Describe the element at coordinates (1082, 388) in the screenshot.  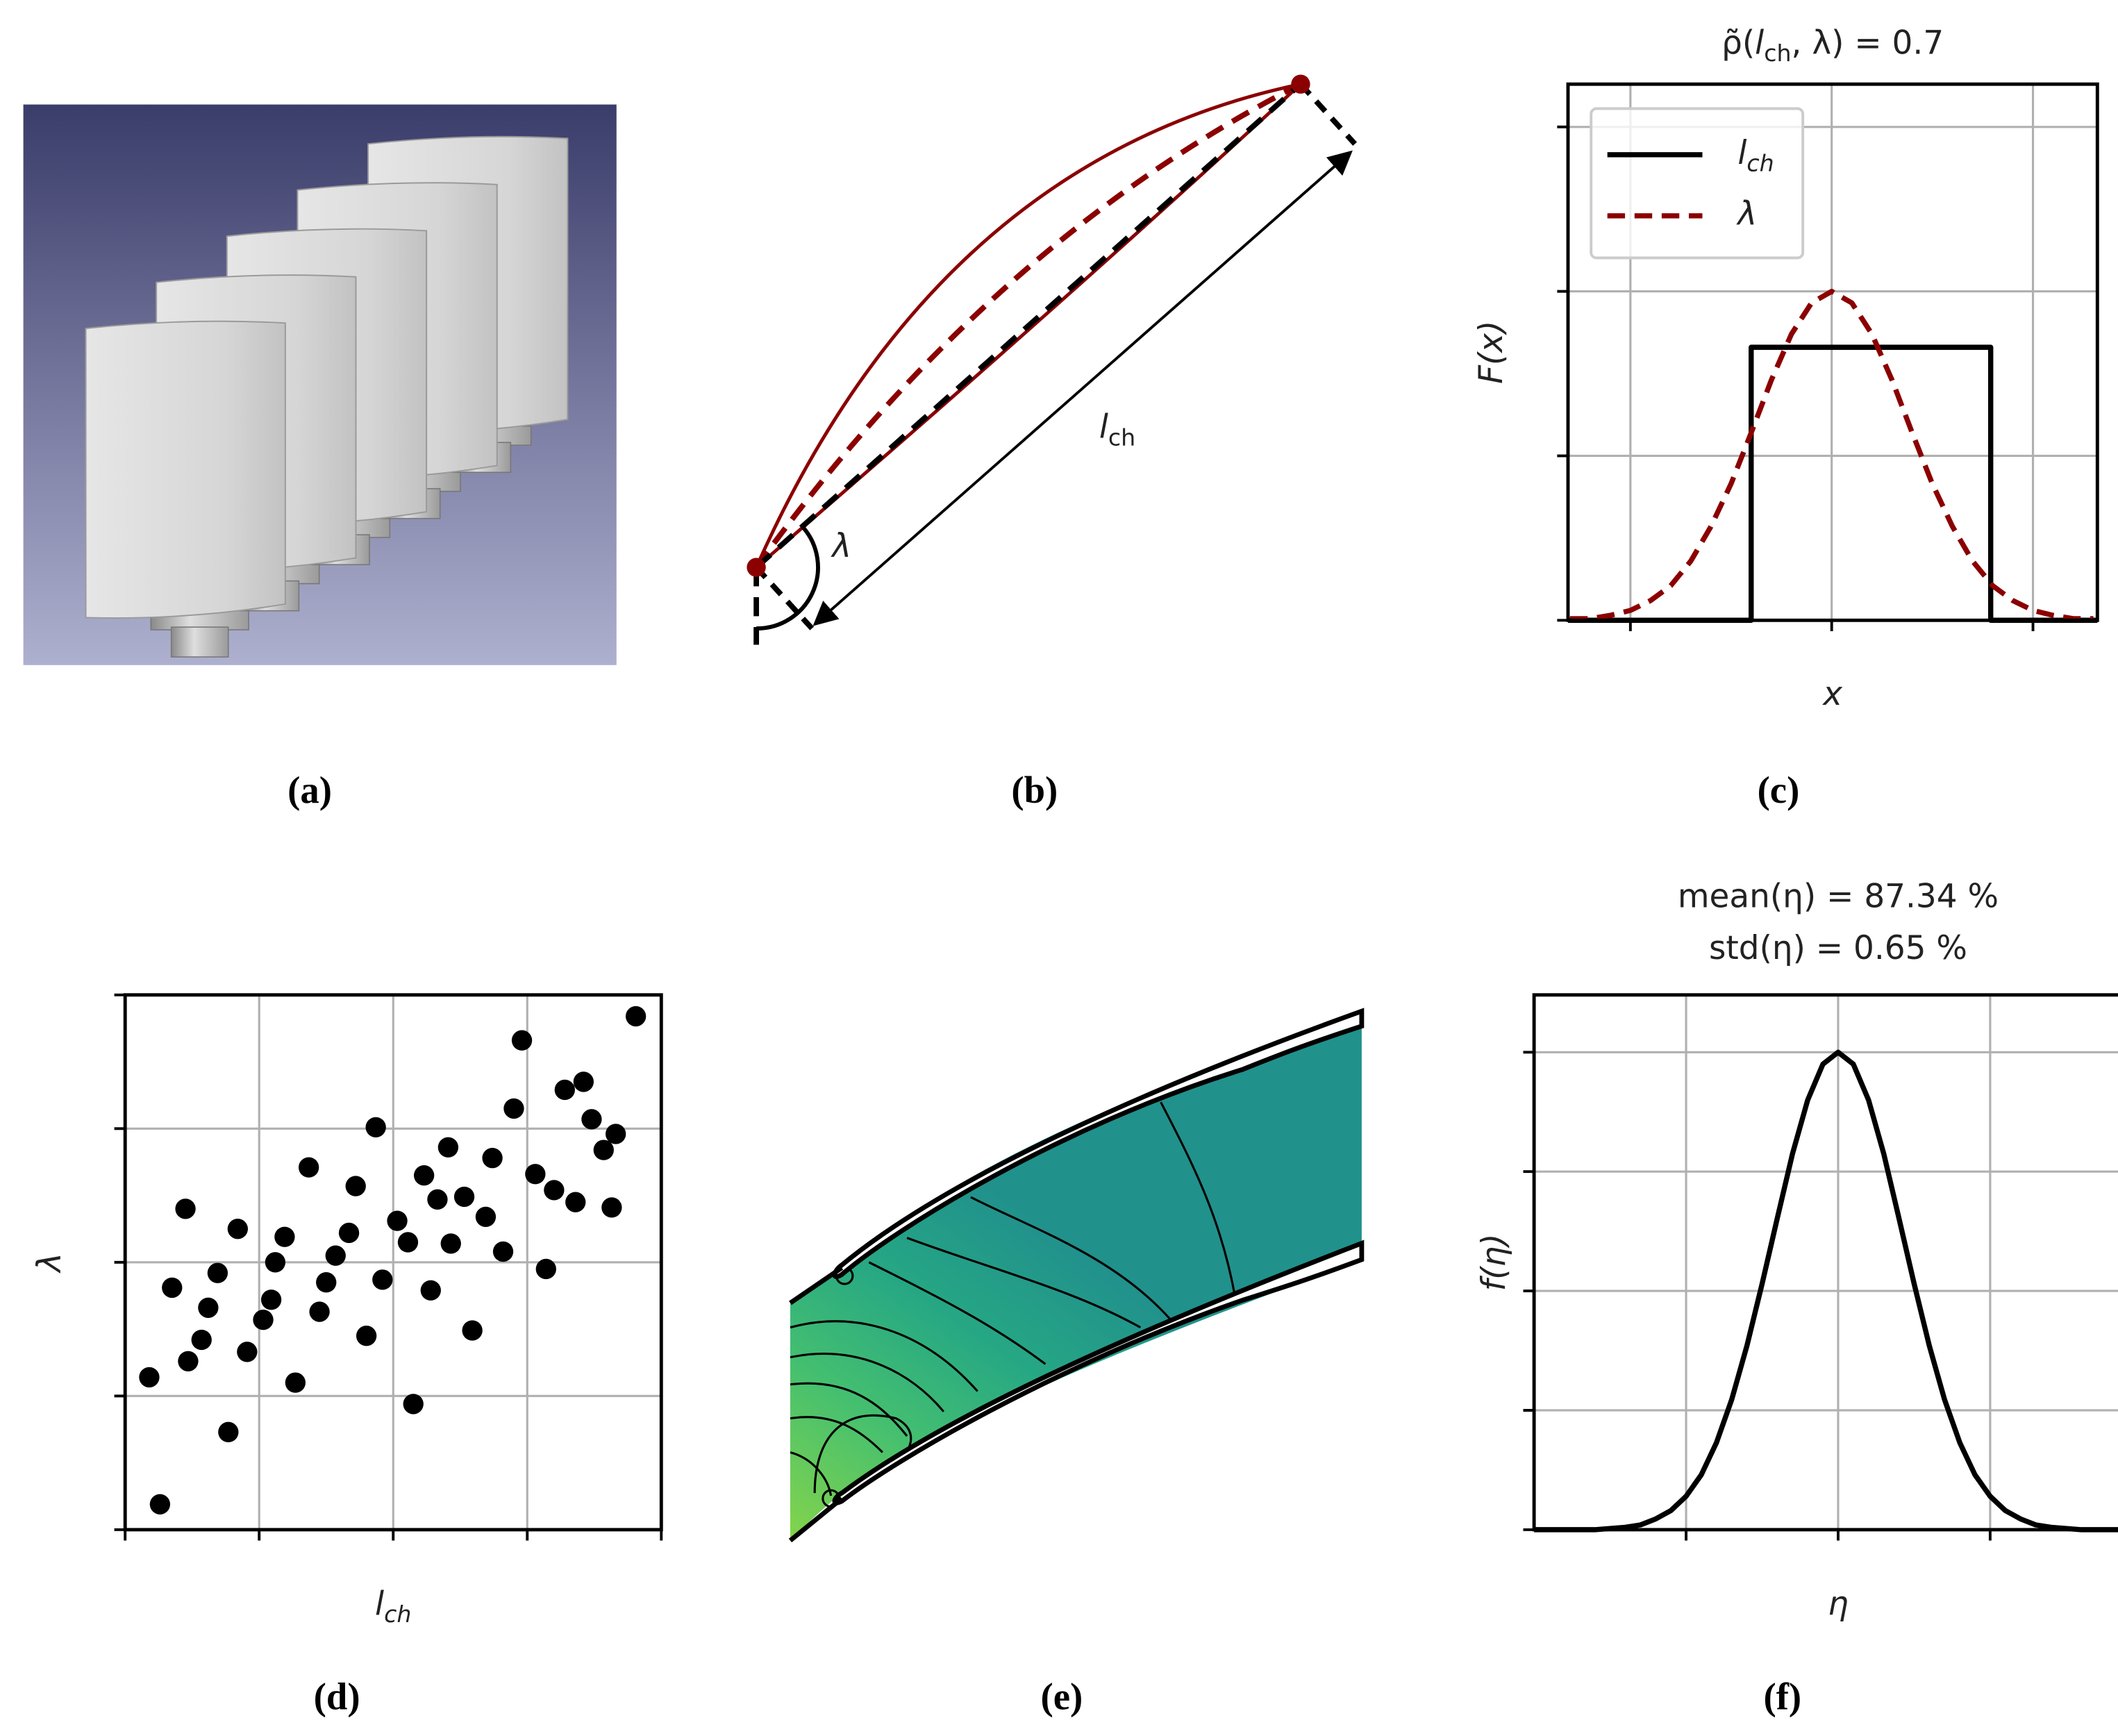
I see `chord-dimension` at that location.